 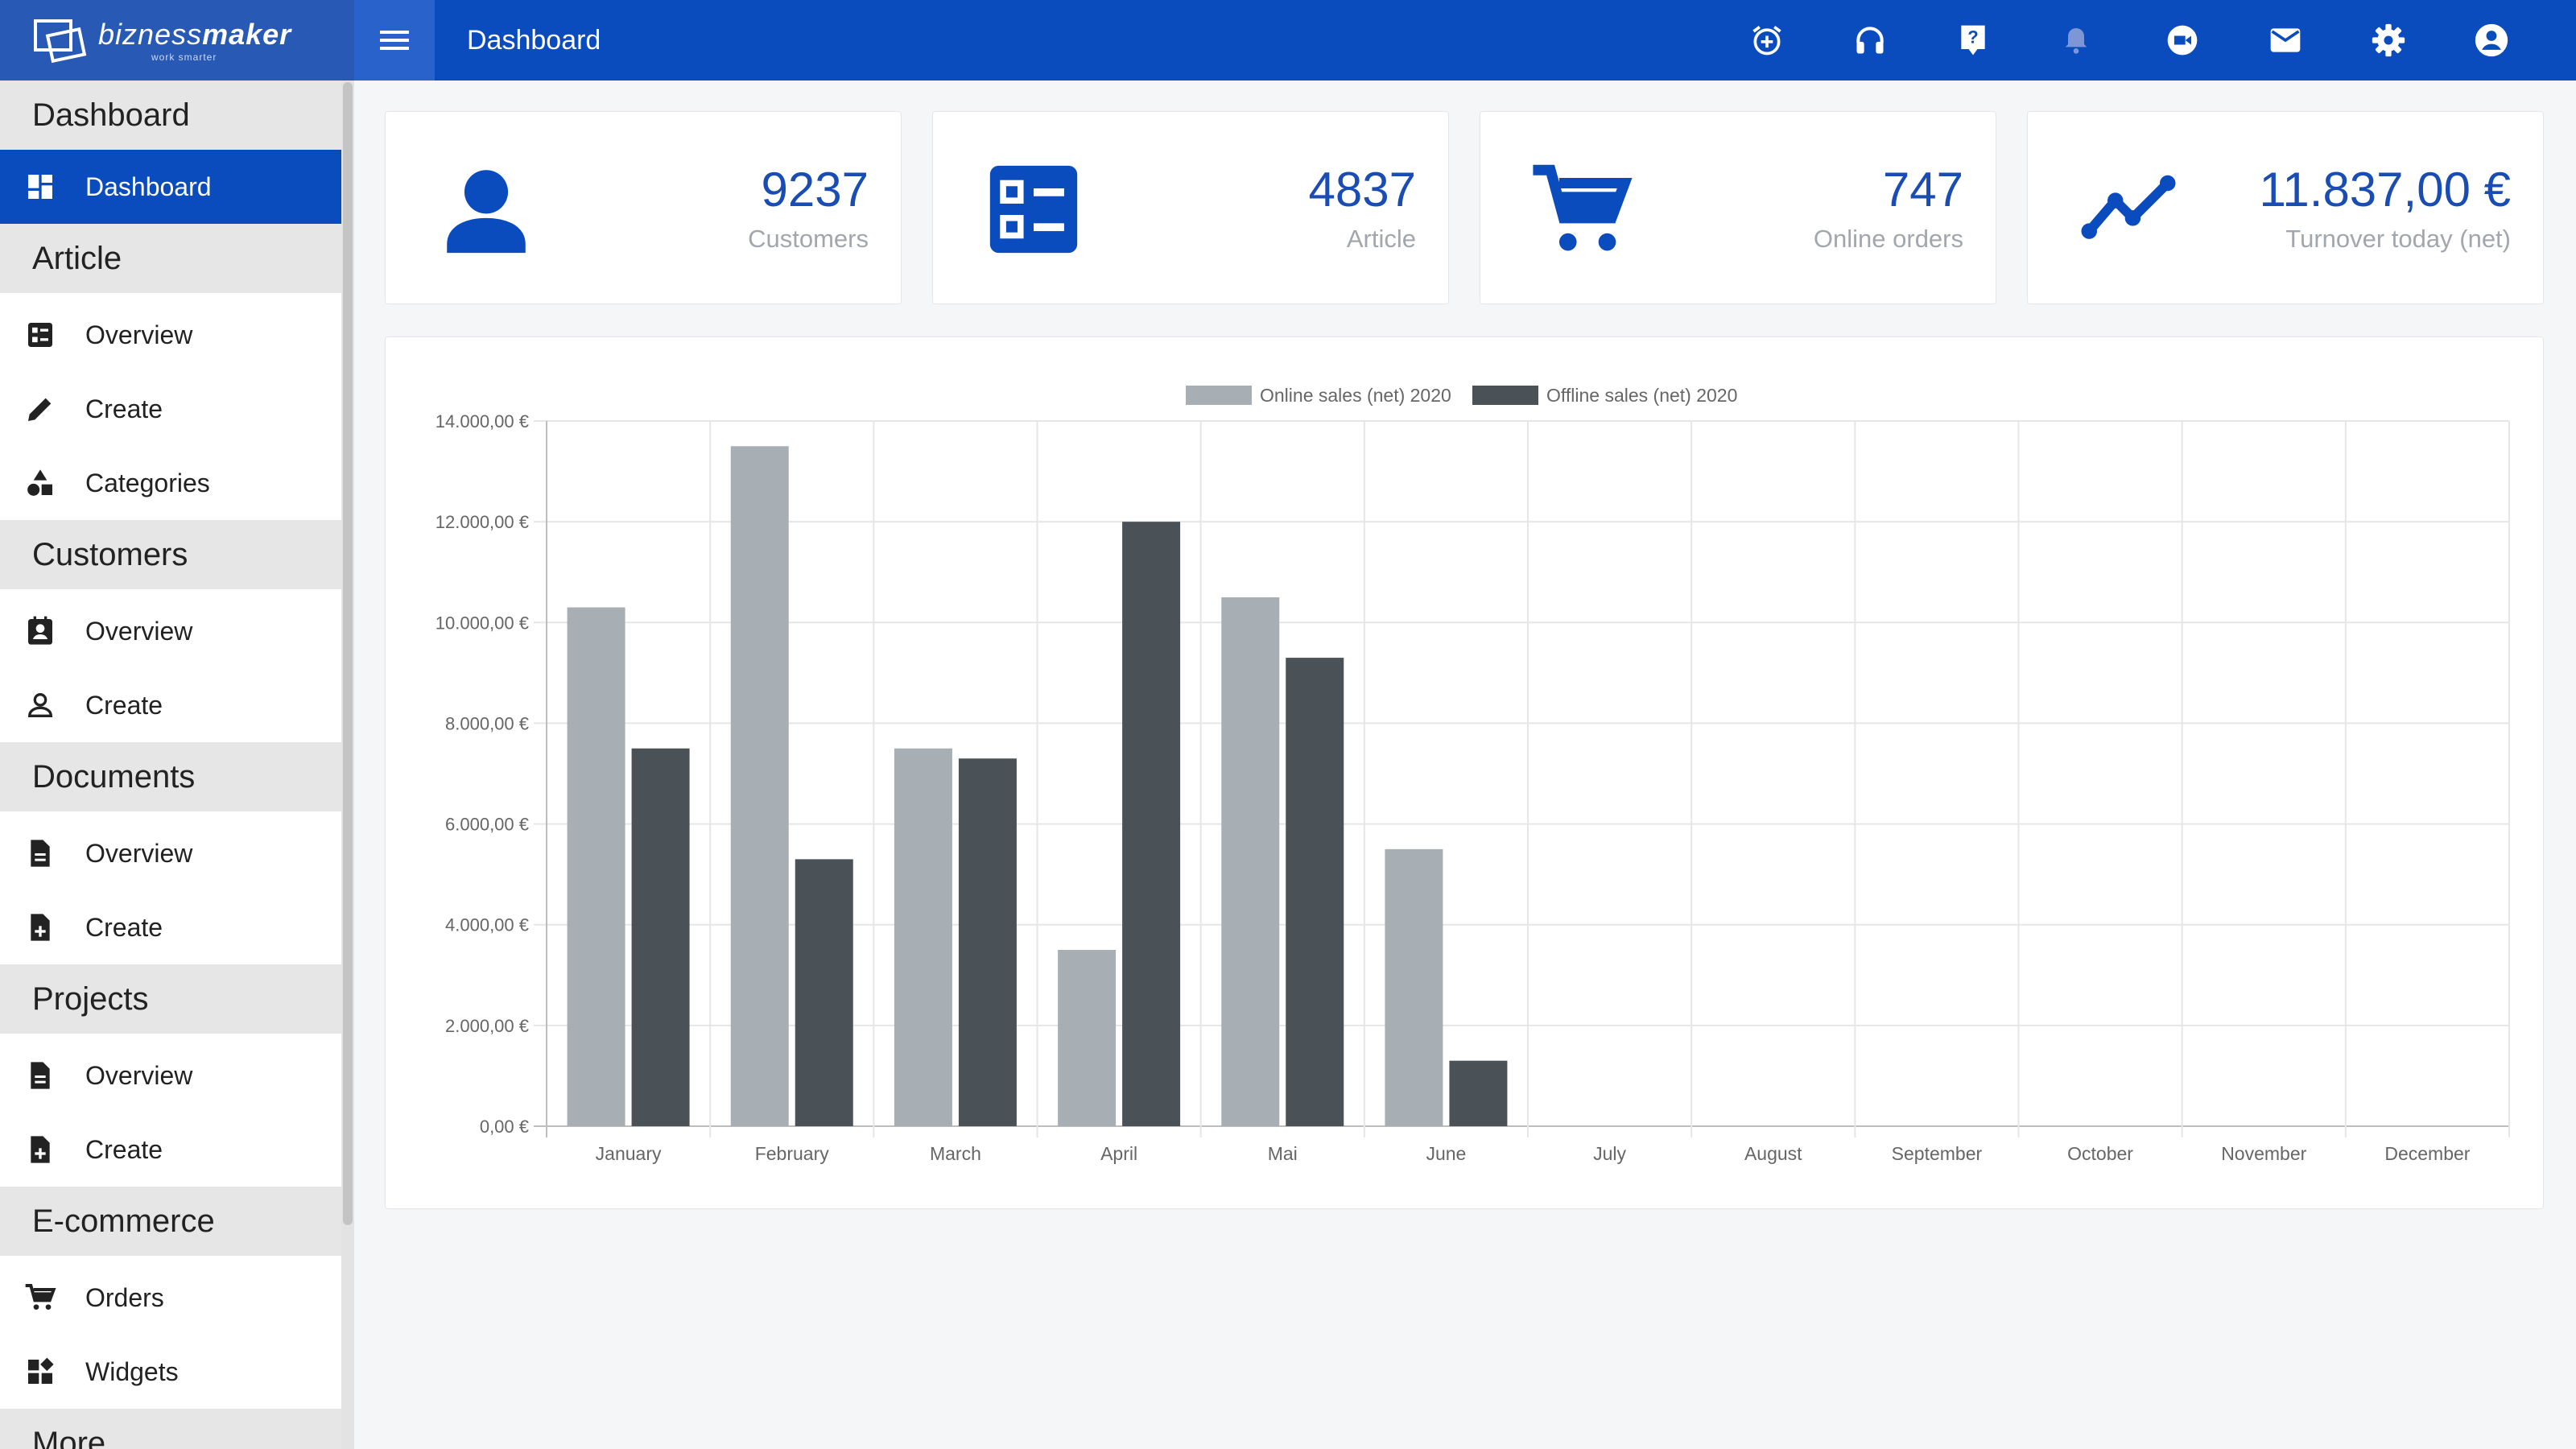 What do you see at coordinates (170, 554) in the screenshot?
I see `sidebar-section-customers: Customers` at bounding box center [170, 554].